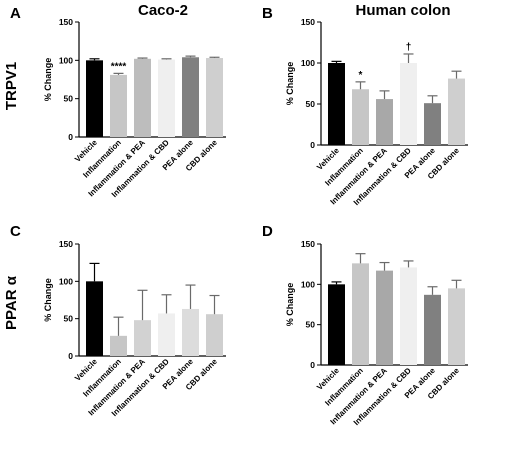 Image resolution: width=520 pixels, height=462 pixels. Describe the element at coordinates (409, 47) in the screenshot. I see `significance-marker: †` at that location.